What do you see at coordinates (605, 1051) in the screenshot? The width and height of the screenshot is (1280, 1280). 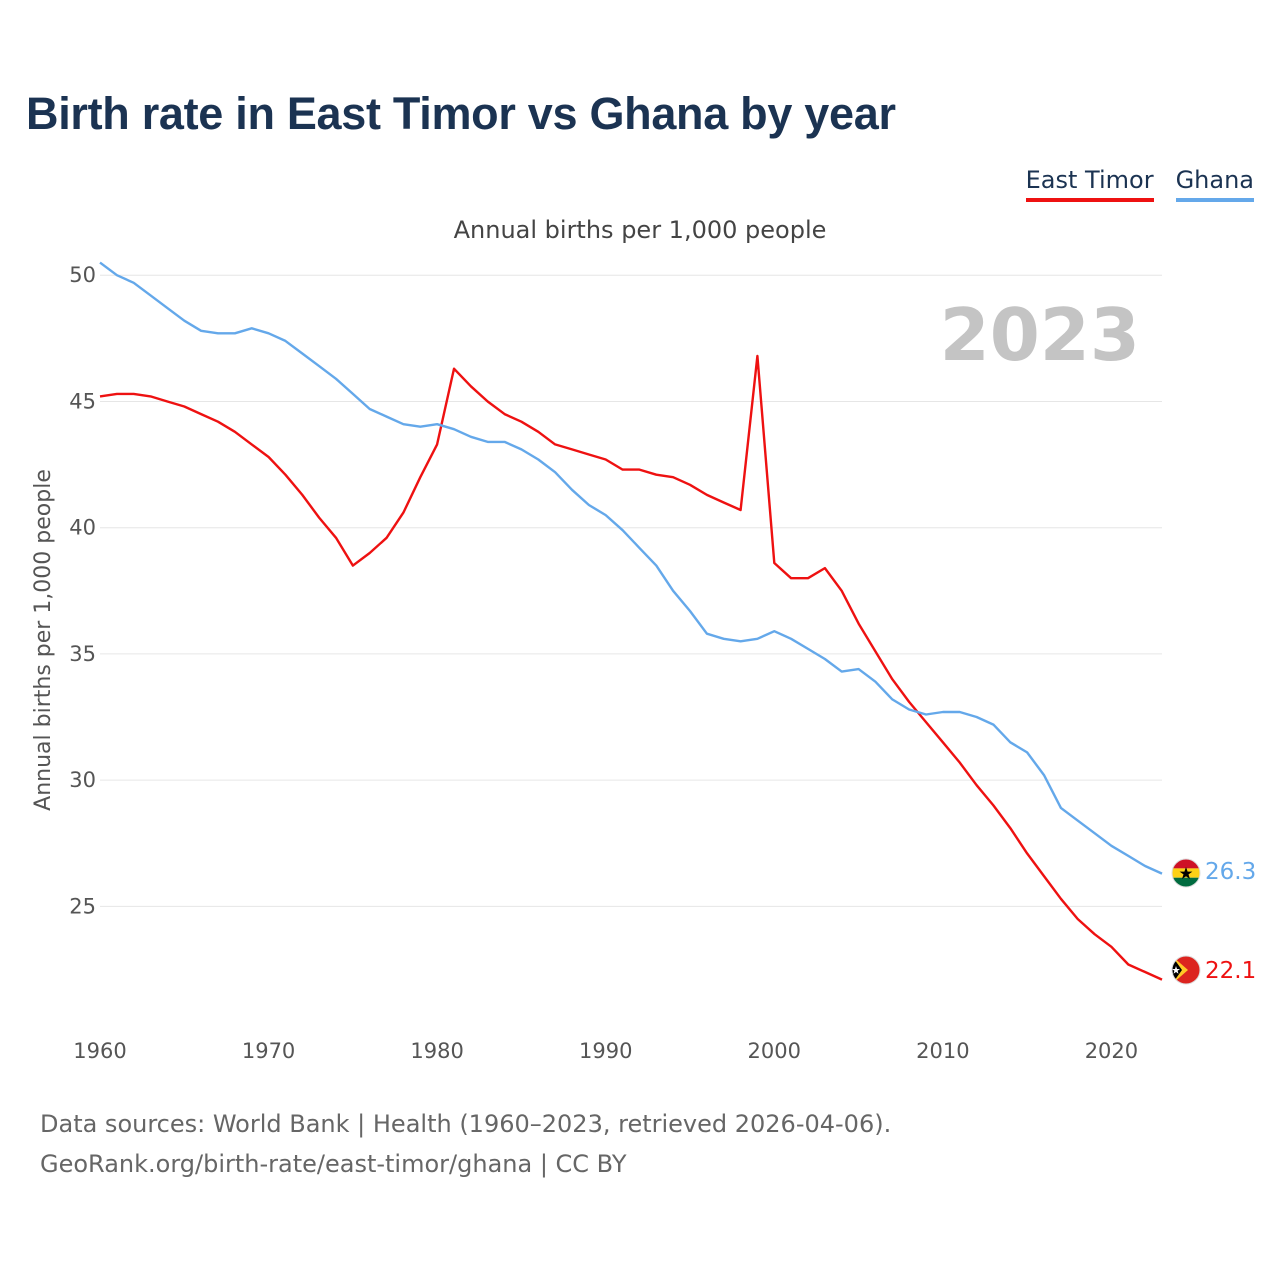 I see `x-tick-label: 1990` at bounding box center [605, 1051].